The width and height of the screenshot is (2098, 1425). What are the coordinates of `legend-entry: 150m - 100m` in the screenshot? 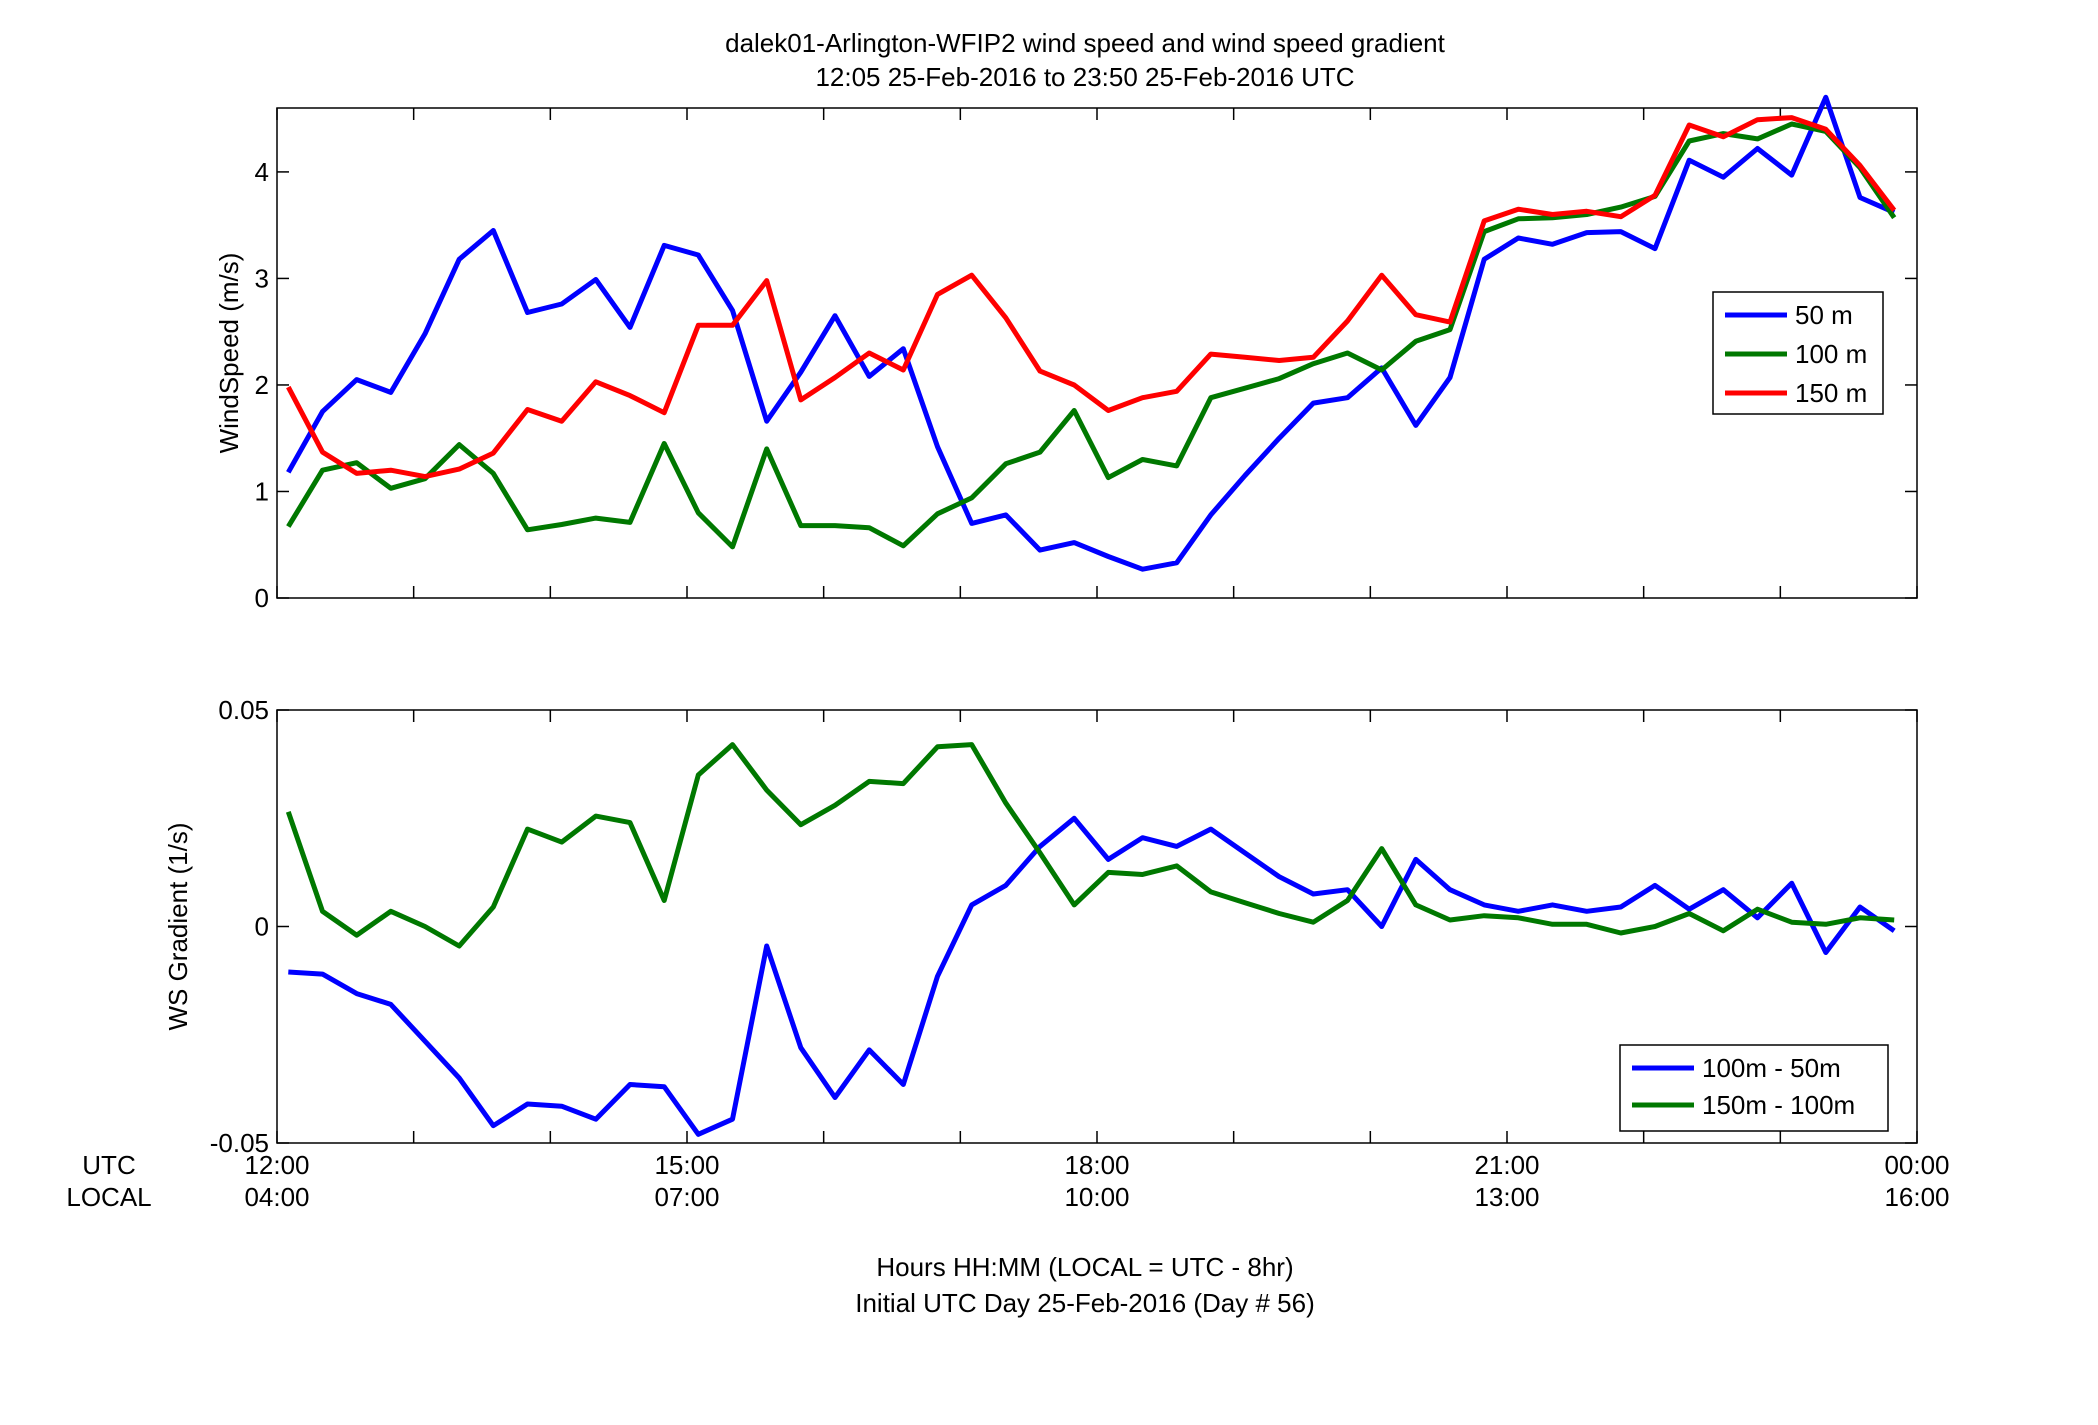 It's located at (1778, 1105).